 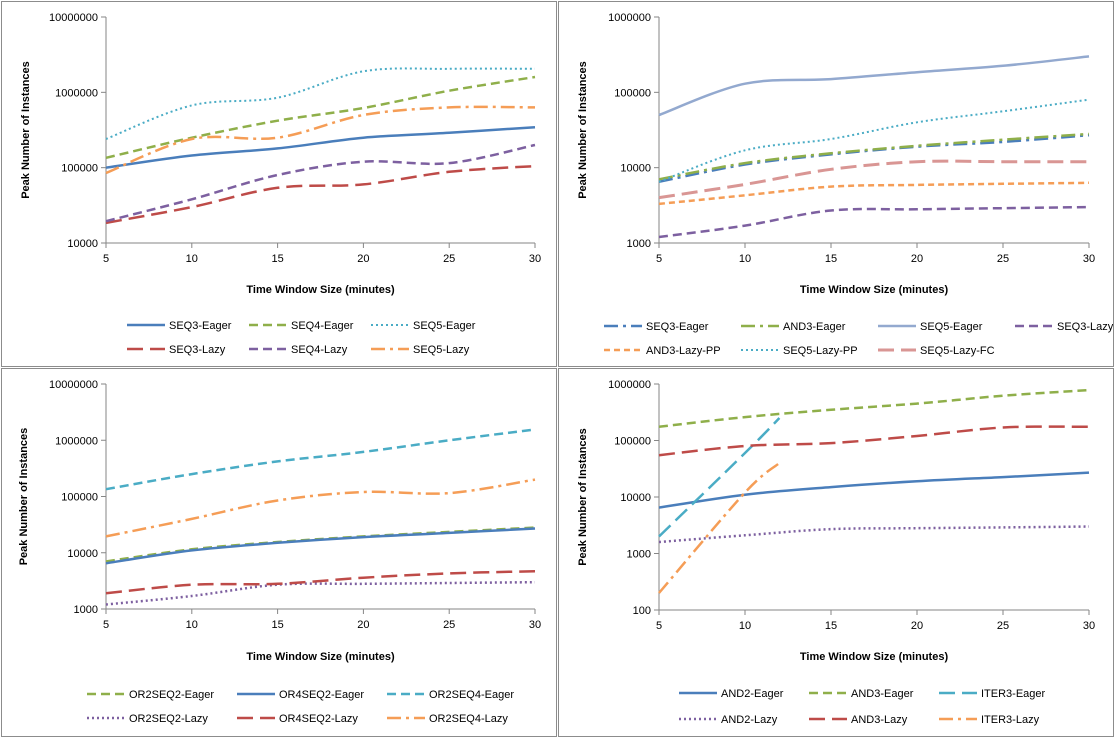 I want to click on legend-label: SEQ5-Lazy, so click(x=441, y=350).